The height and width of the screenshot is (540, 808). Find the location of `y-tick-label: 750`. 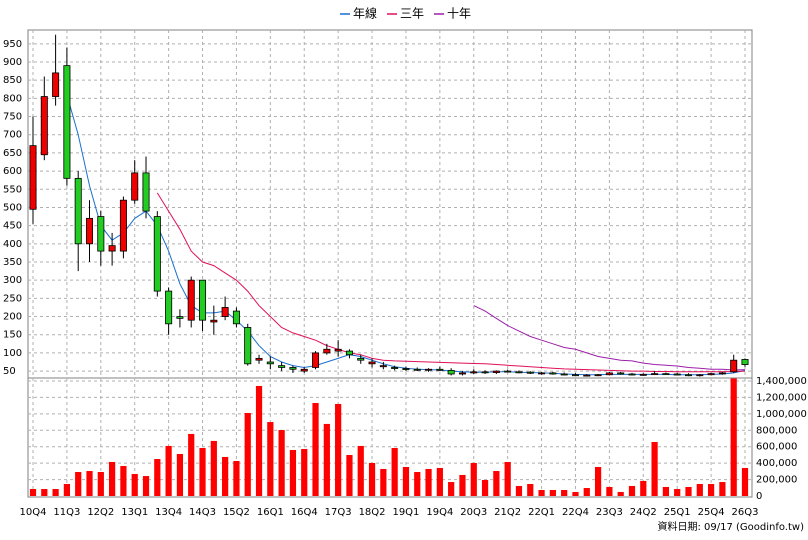

y-tick-label: 750 is located at coordinates (12, 117).